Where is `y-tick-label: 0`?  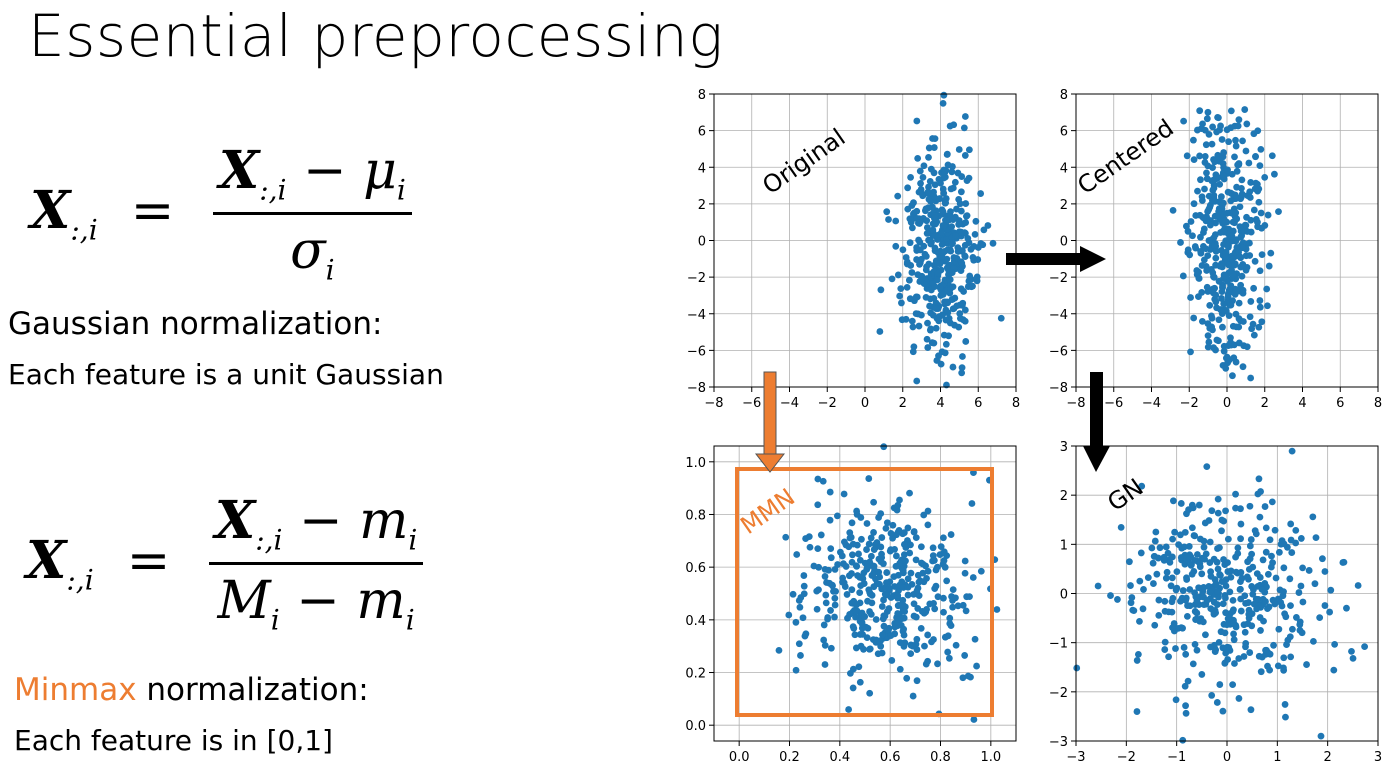
y-tick-label: 0 is located at coordinates (702, 242).